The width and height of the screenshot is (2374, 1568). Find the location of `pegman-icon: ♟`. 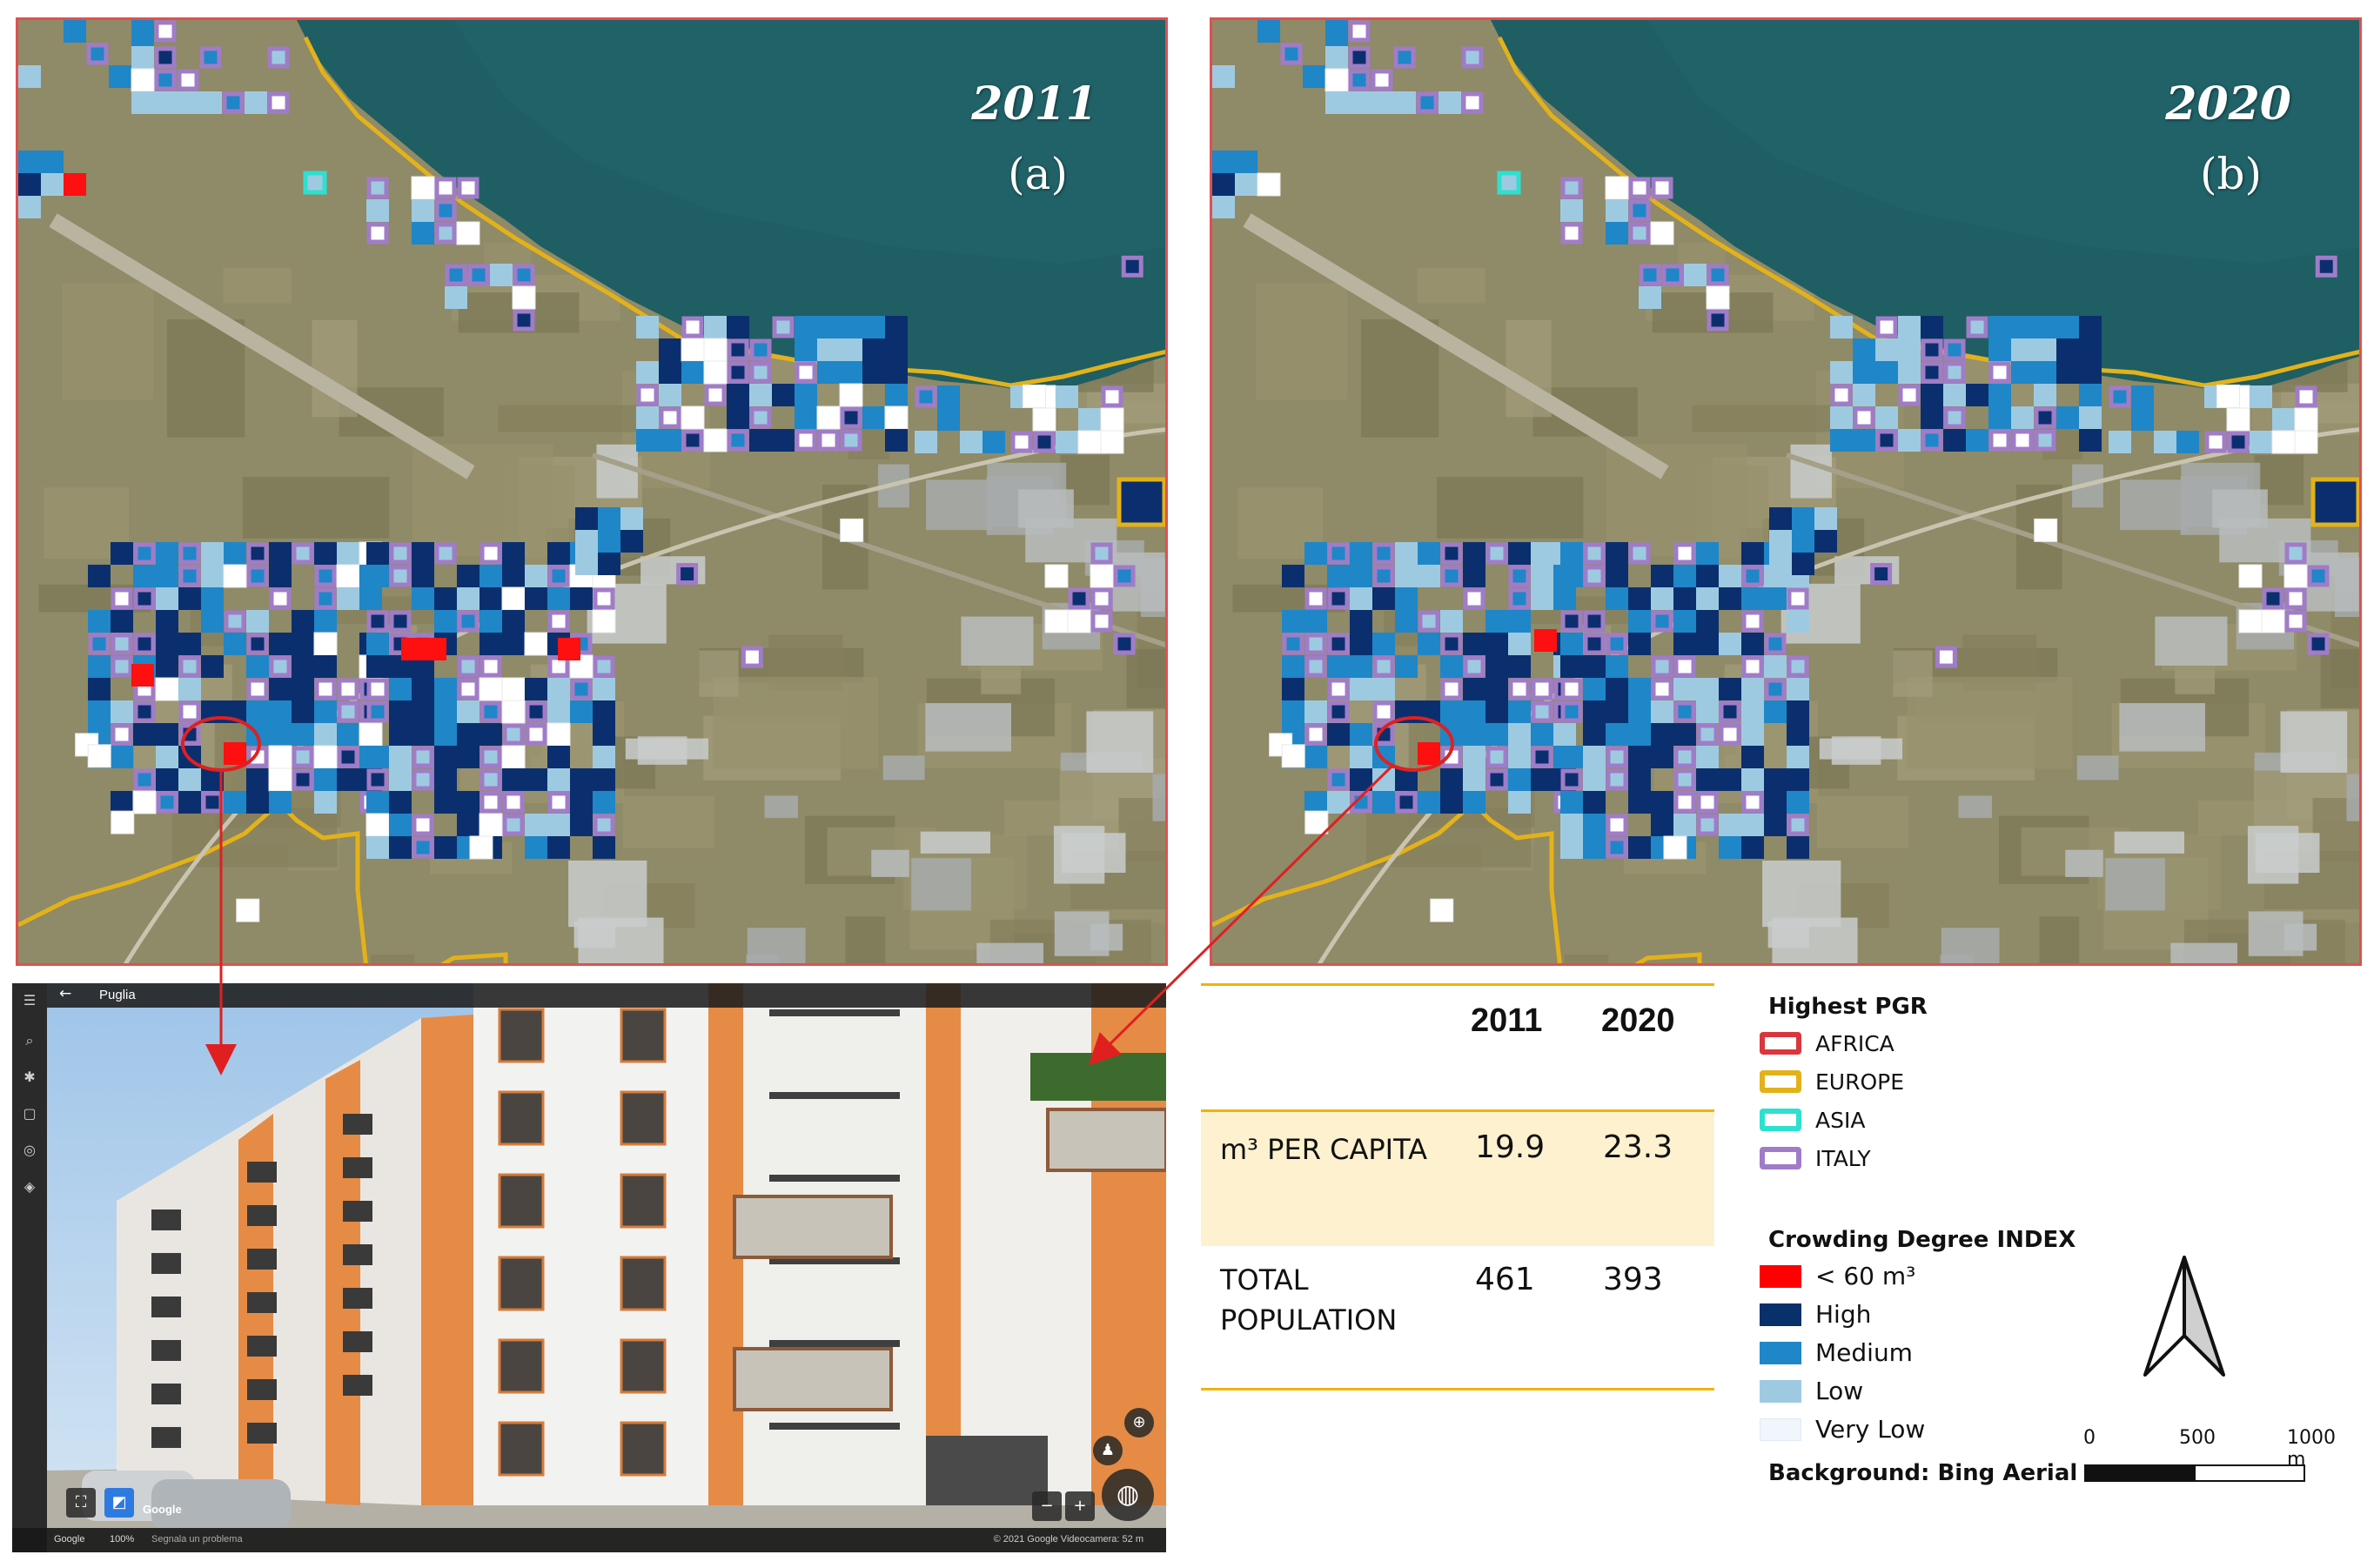

pegman-icon: ♟ is located at coordinates (1108, 1450).